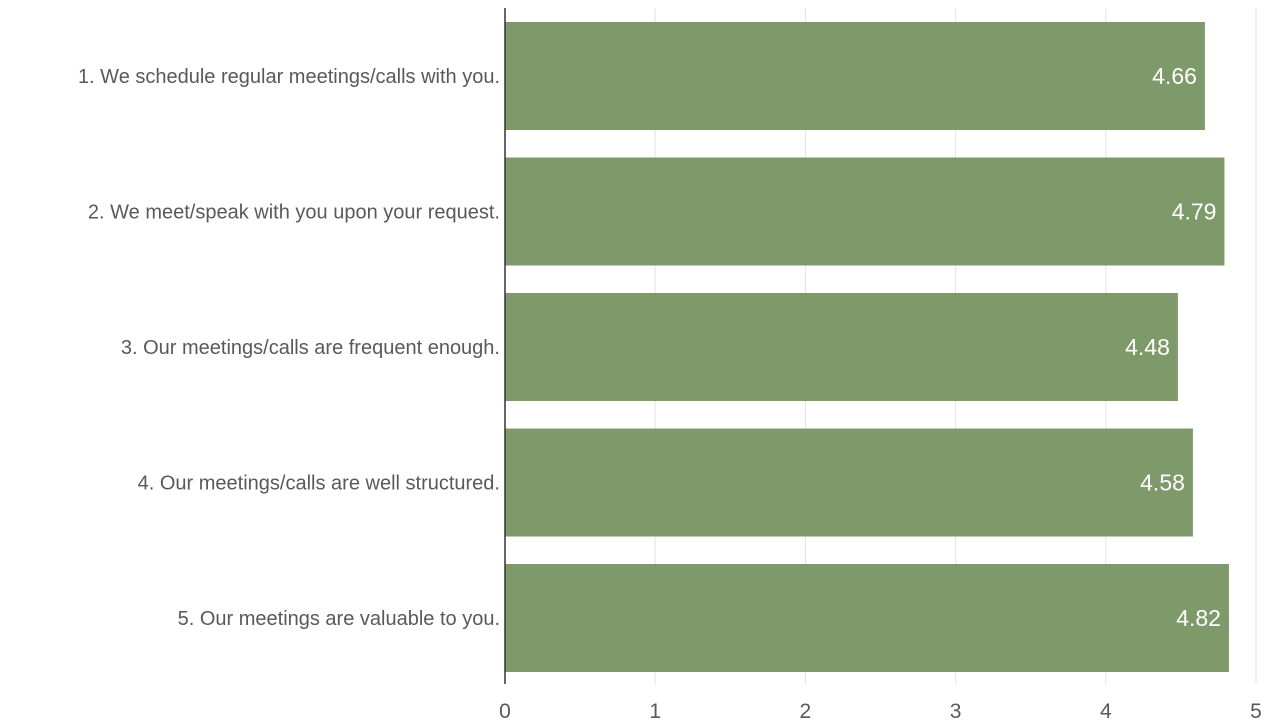  I want to click on x-tick-label: 5, so click(1256, 711).